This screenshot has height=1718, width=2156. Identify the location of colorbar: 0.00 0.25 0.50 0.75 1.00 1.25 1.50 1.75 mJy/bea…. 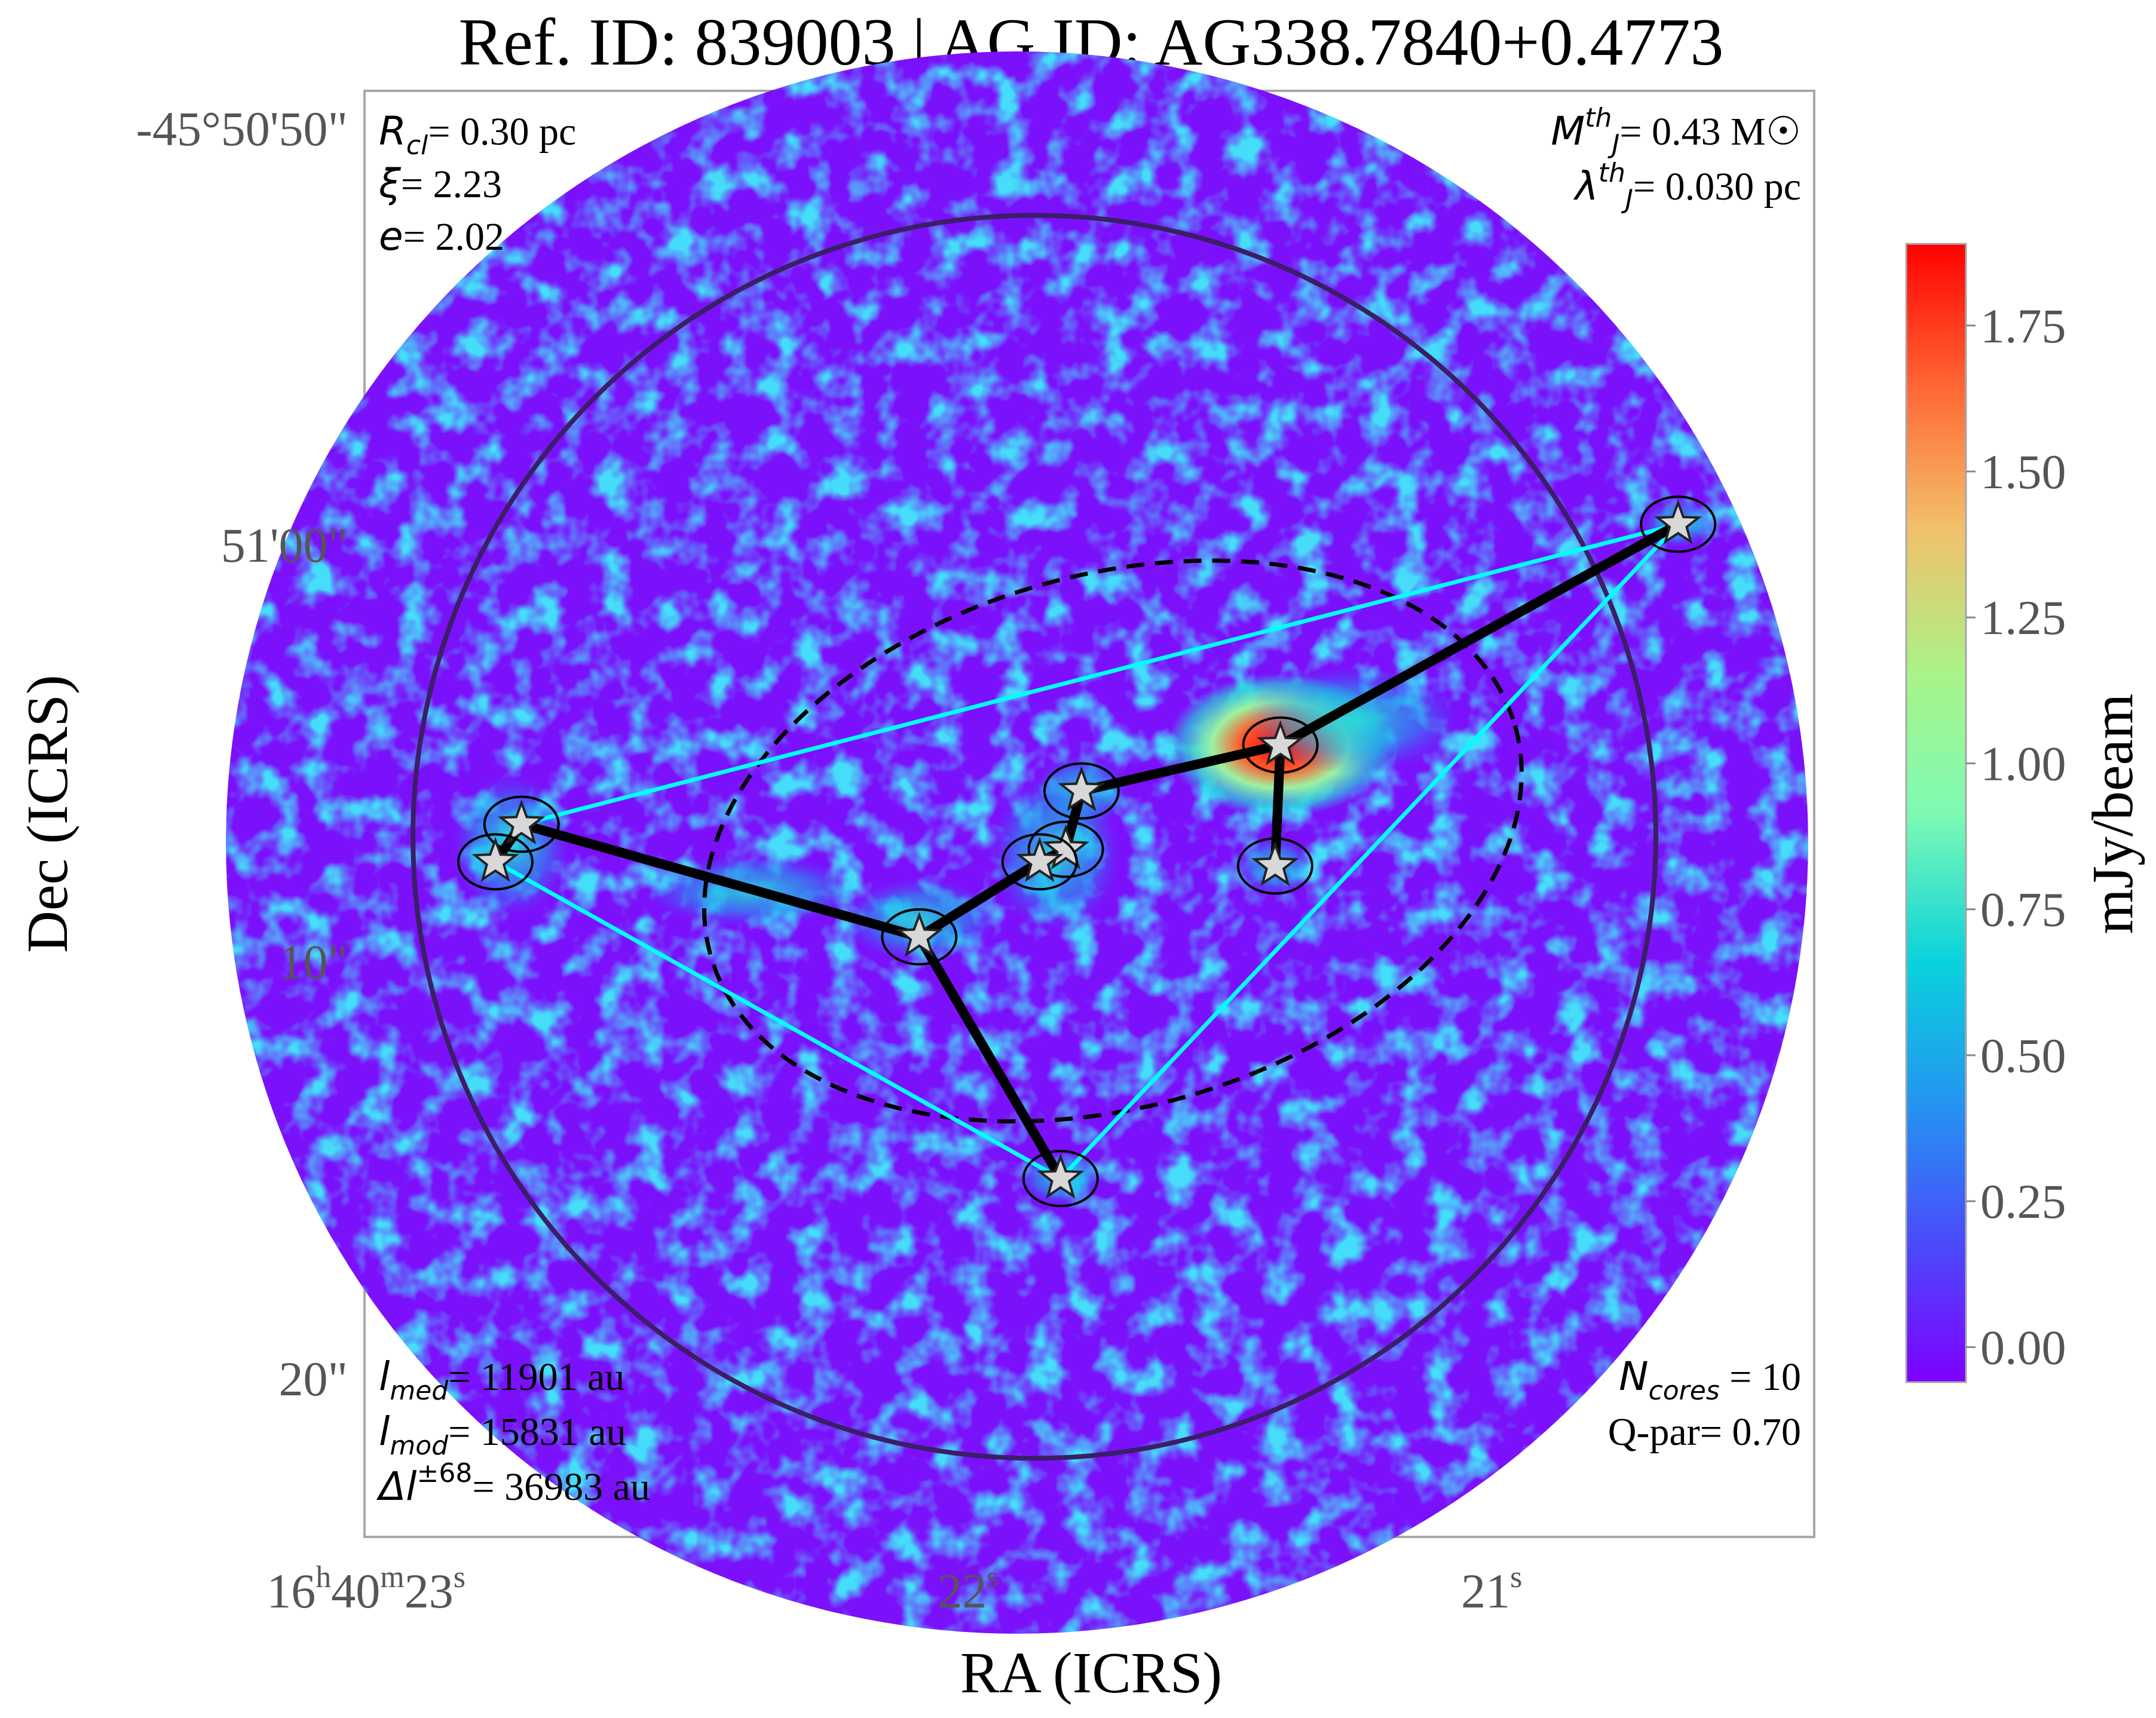
(2025, 813).